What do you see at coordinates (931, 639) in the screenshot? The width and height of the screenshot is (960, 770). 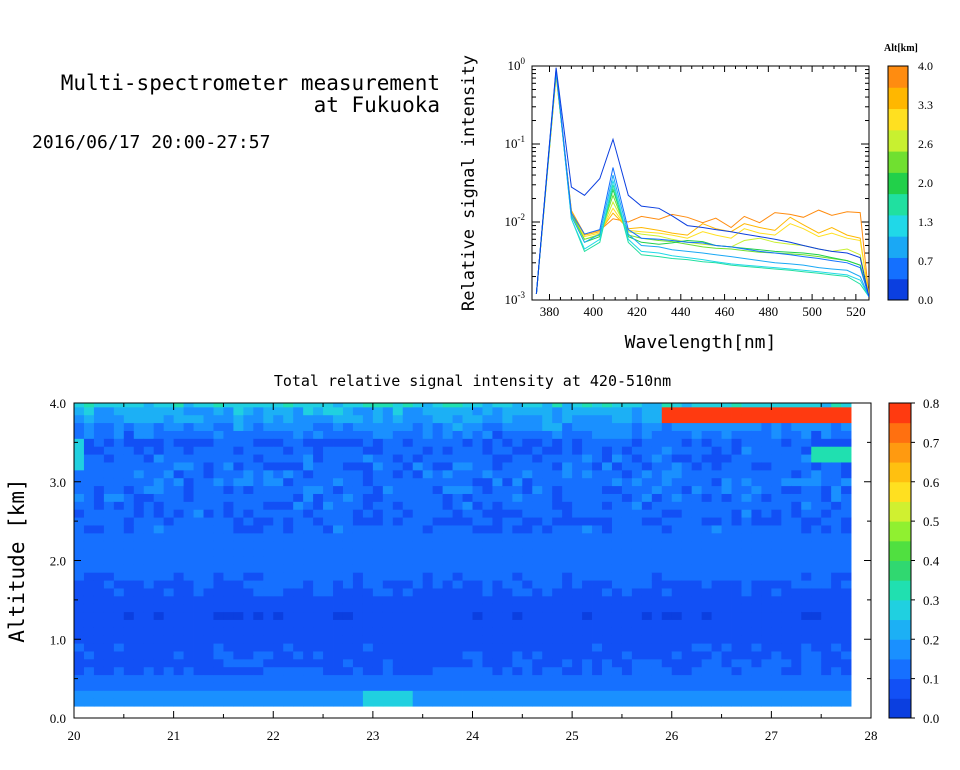 I see `heatmap-colorbar-tick-label: 0.2` at bounding box center [931, 639].